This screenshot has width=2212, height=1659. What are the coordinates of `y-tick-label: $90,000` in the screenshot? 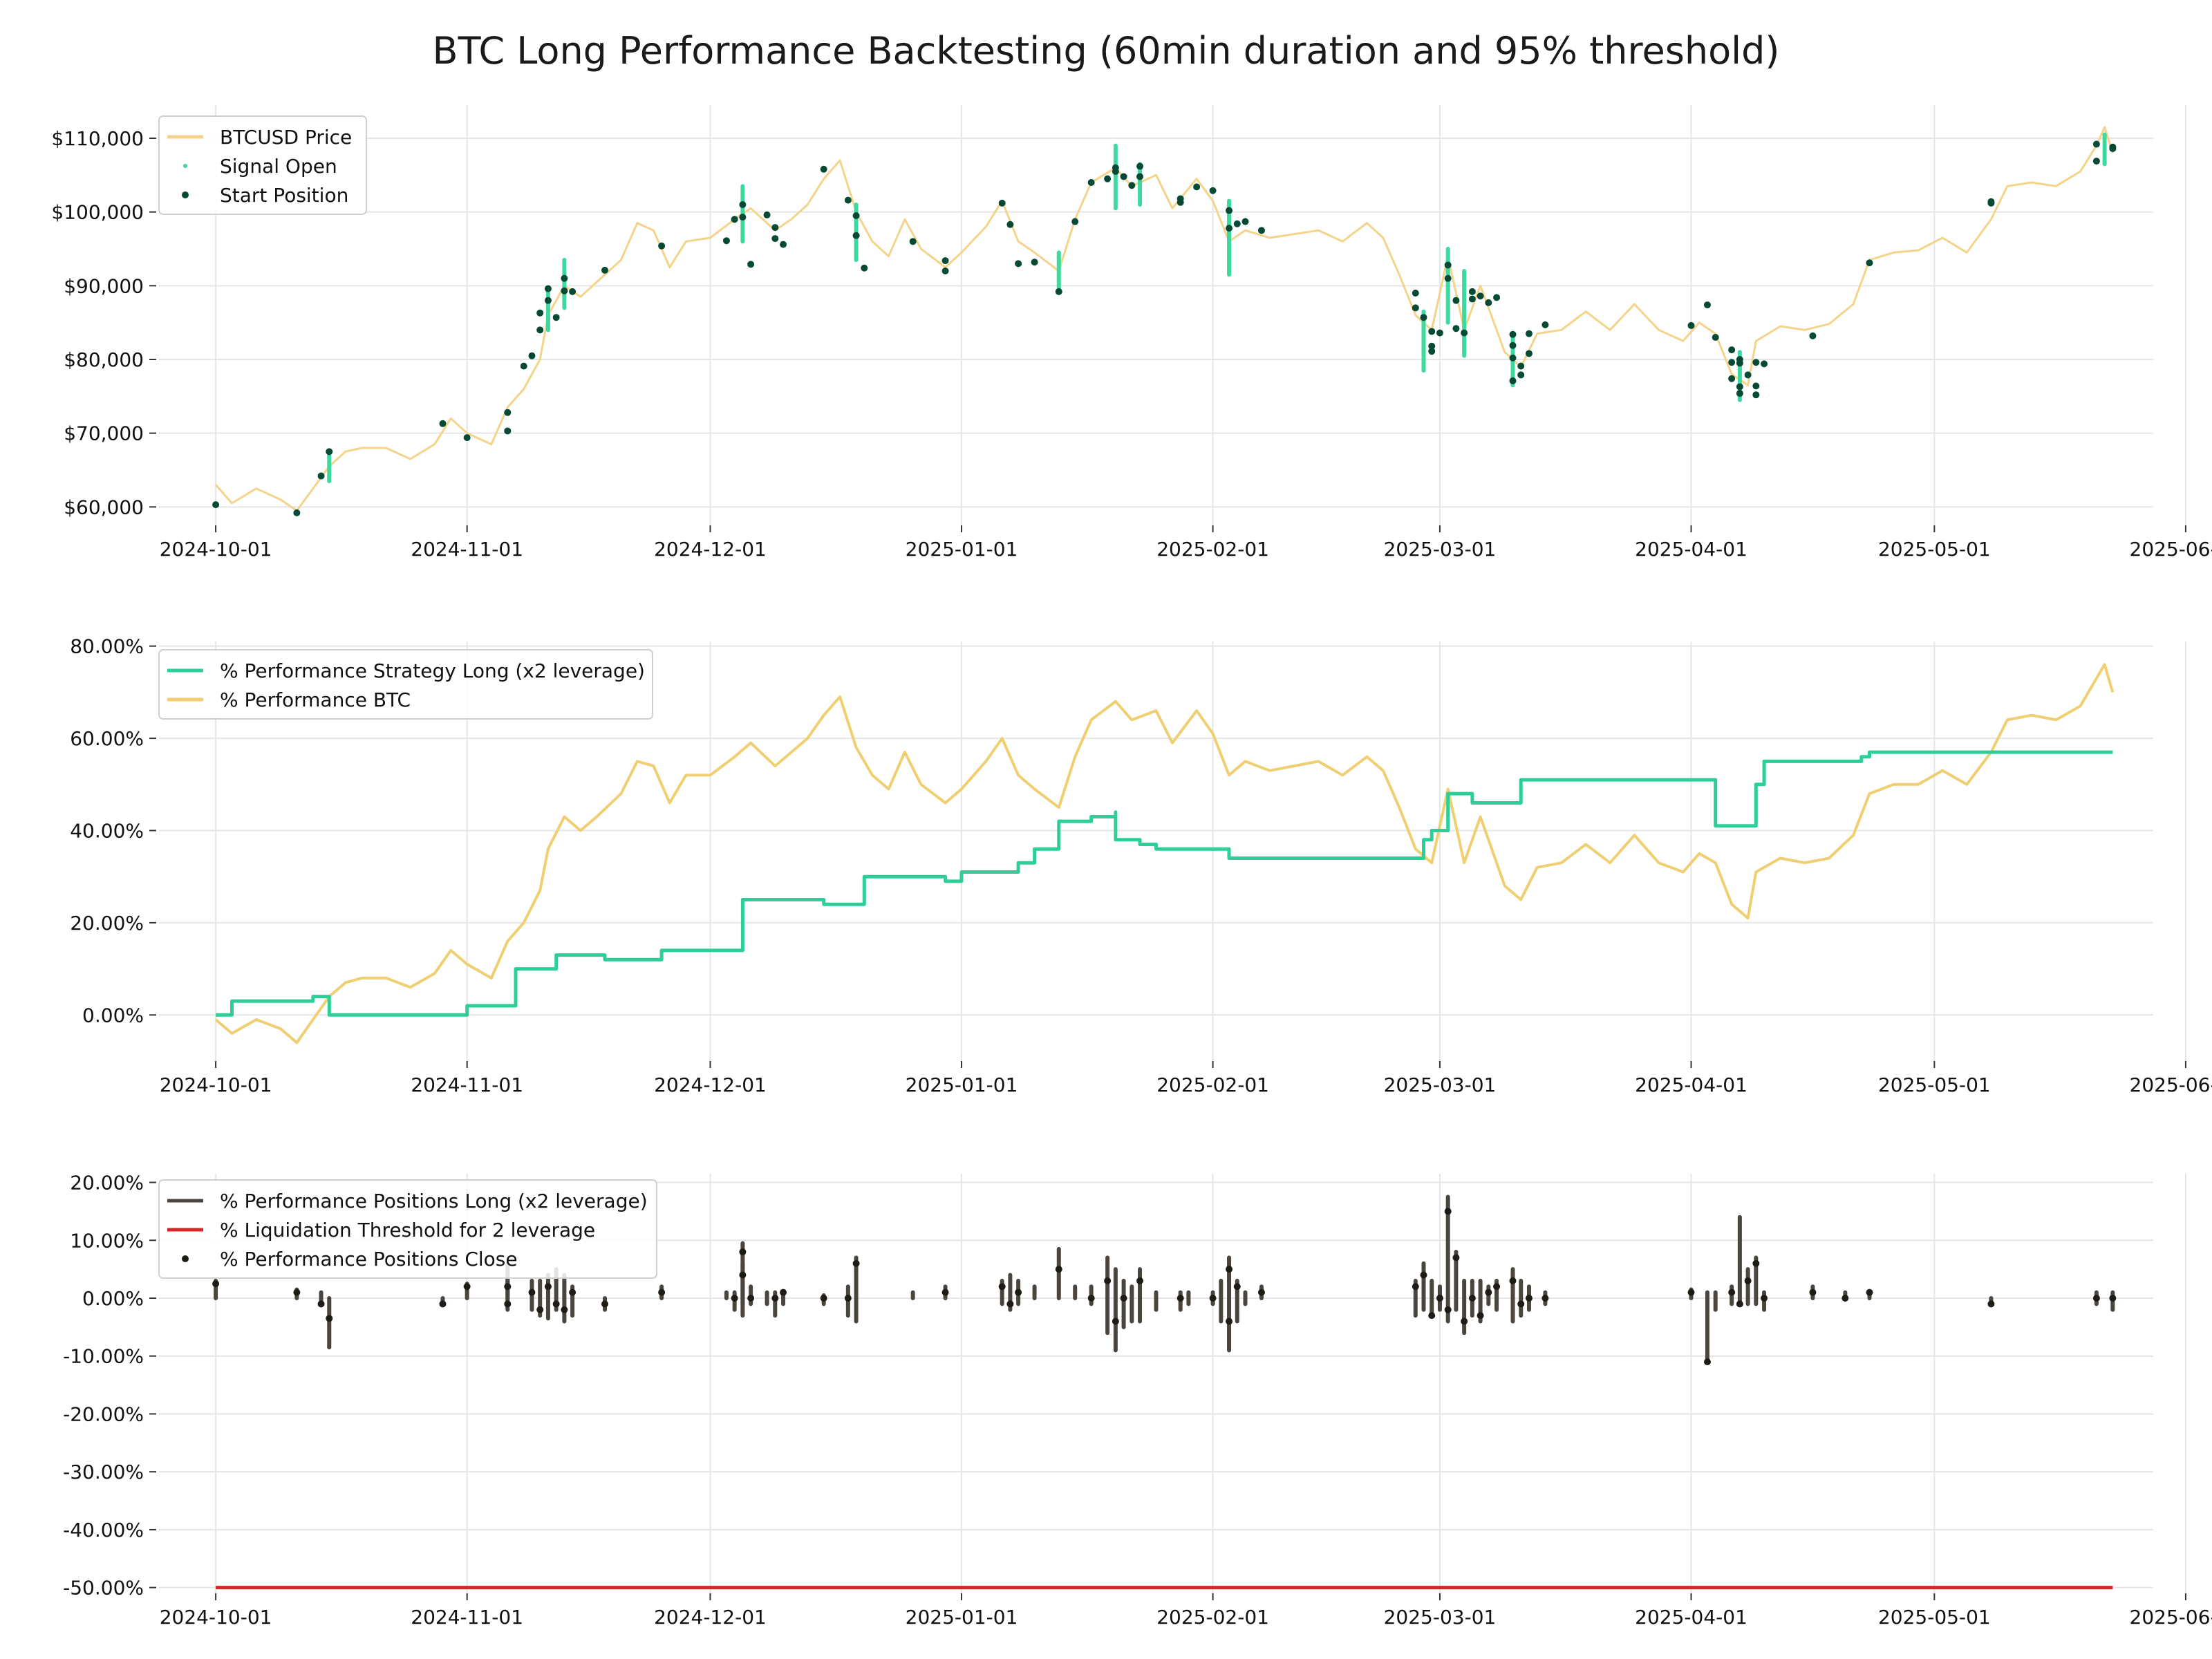 It's located at (104, 285).